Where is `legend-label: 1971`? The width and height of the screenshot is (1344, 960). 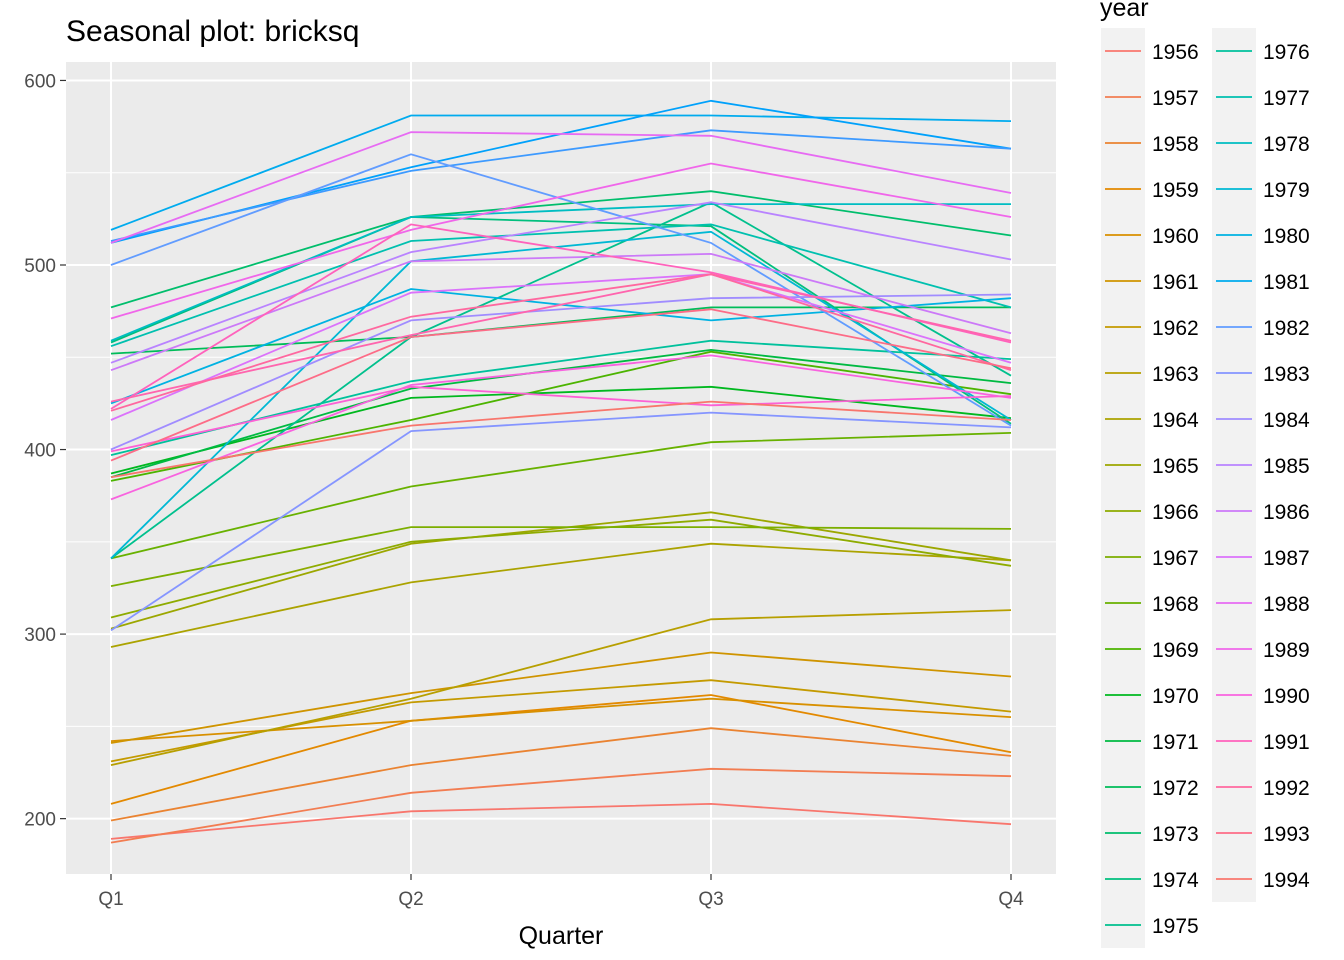 legend-label: 1971 is located at coordinates (1175, 742).